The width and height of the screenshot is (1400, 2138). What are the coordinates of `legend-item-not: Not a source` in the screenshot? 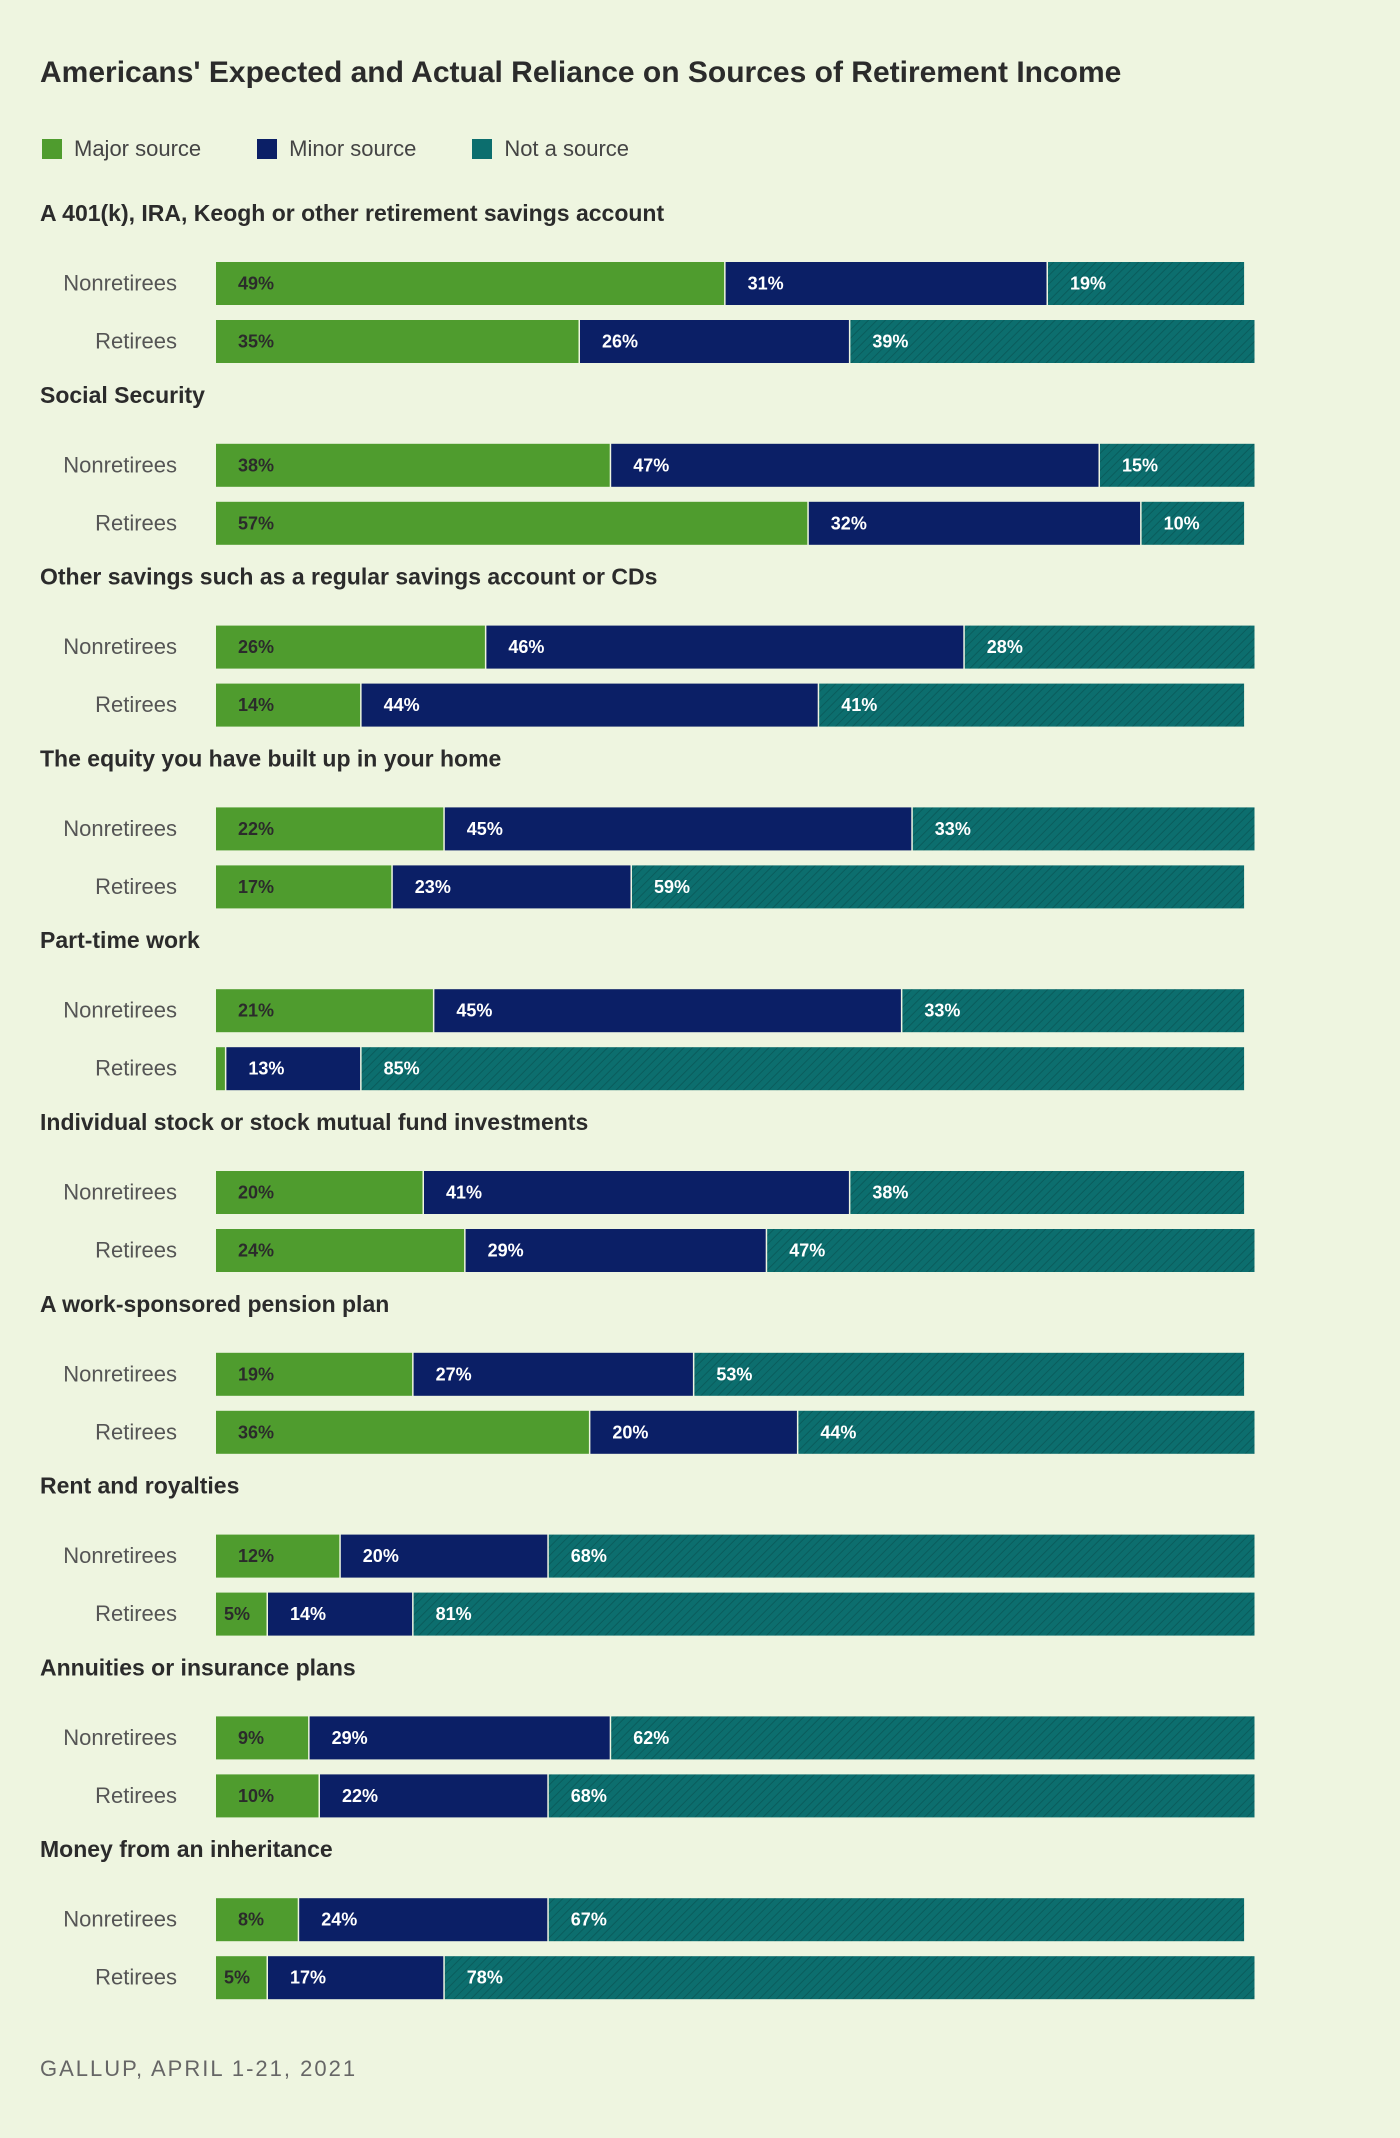 It's located at (550, 149).